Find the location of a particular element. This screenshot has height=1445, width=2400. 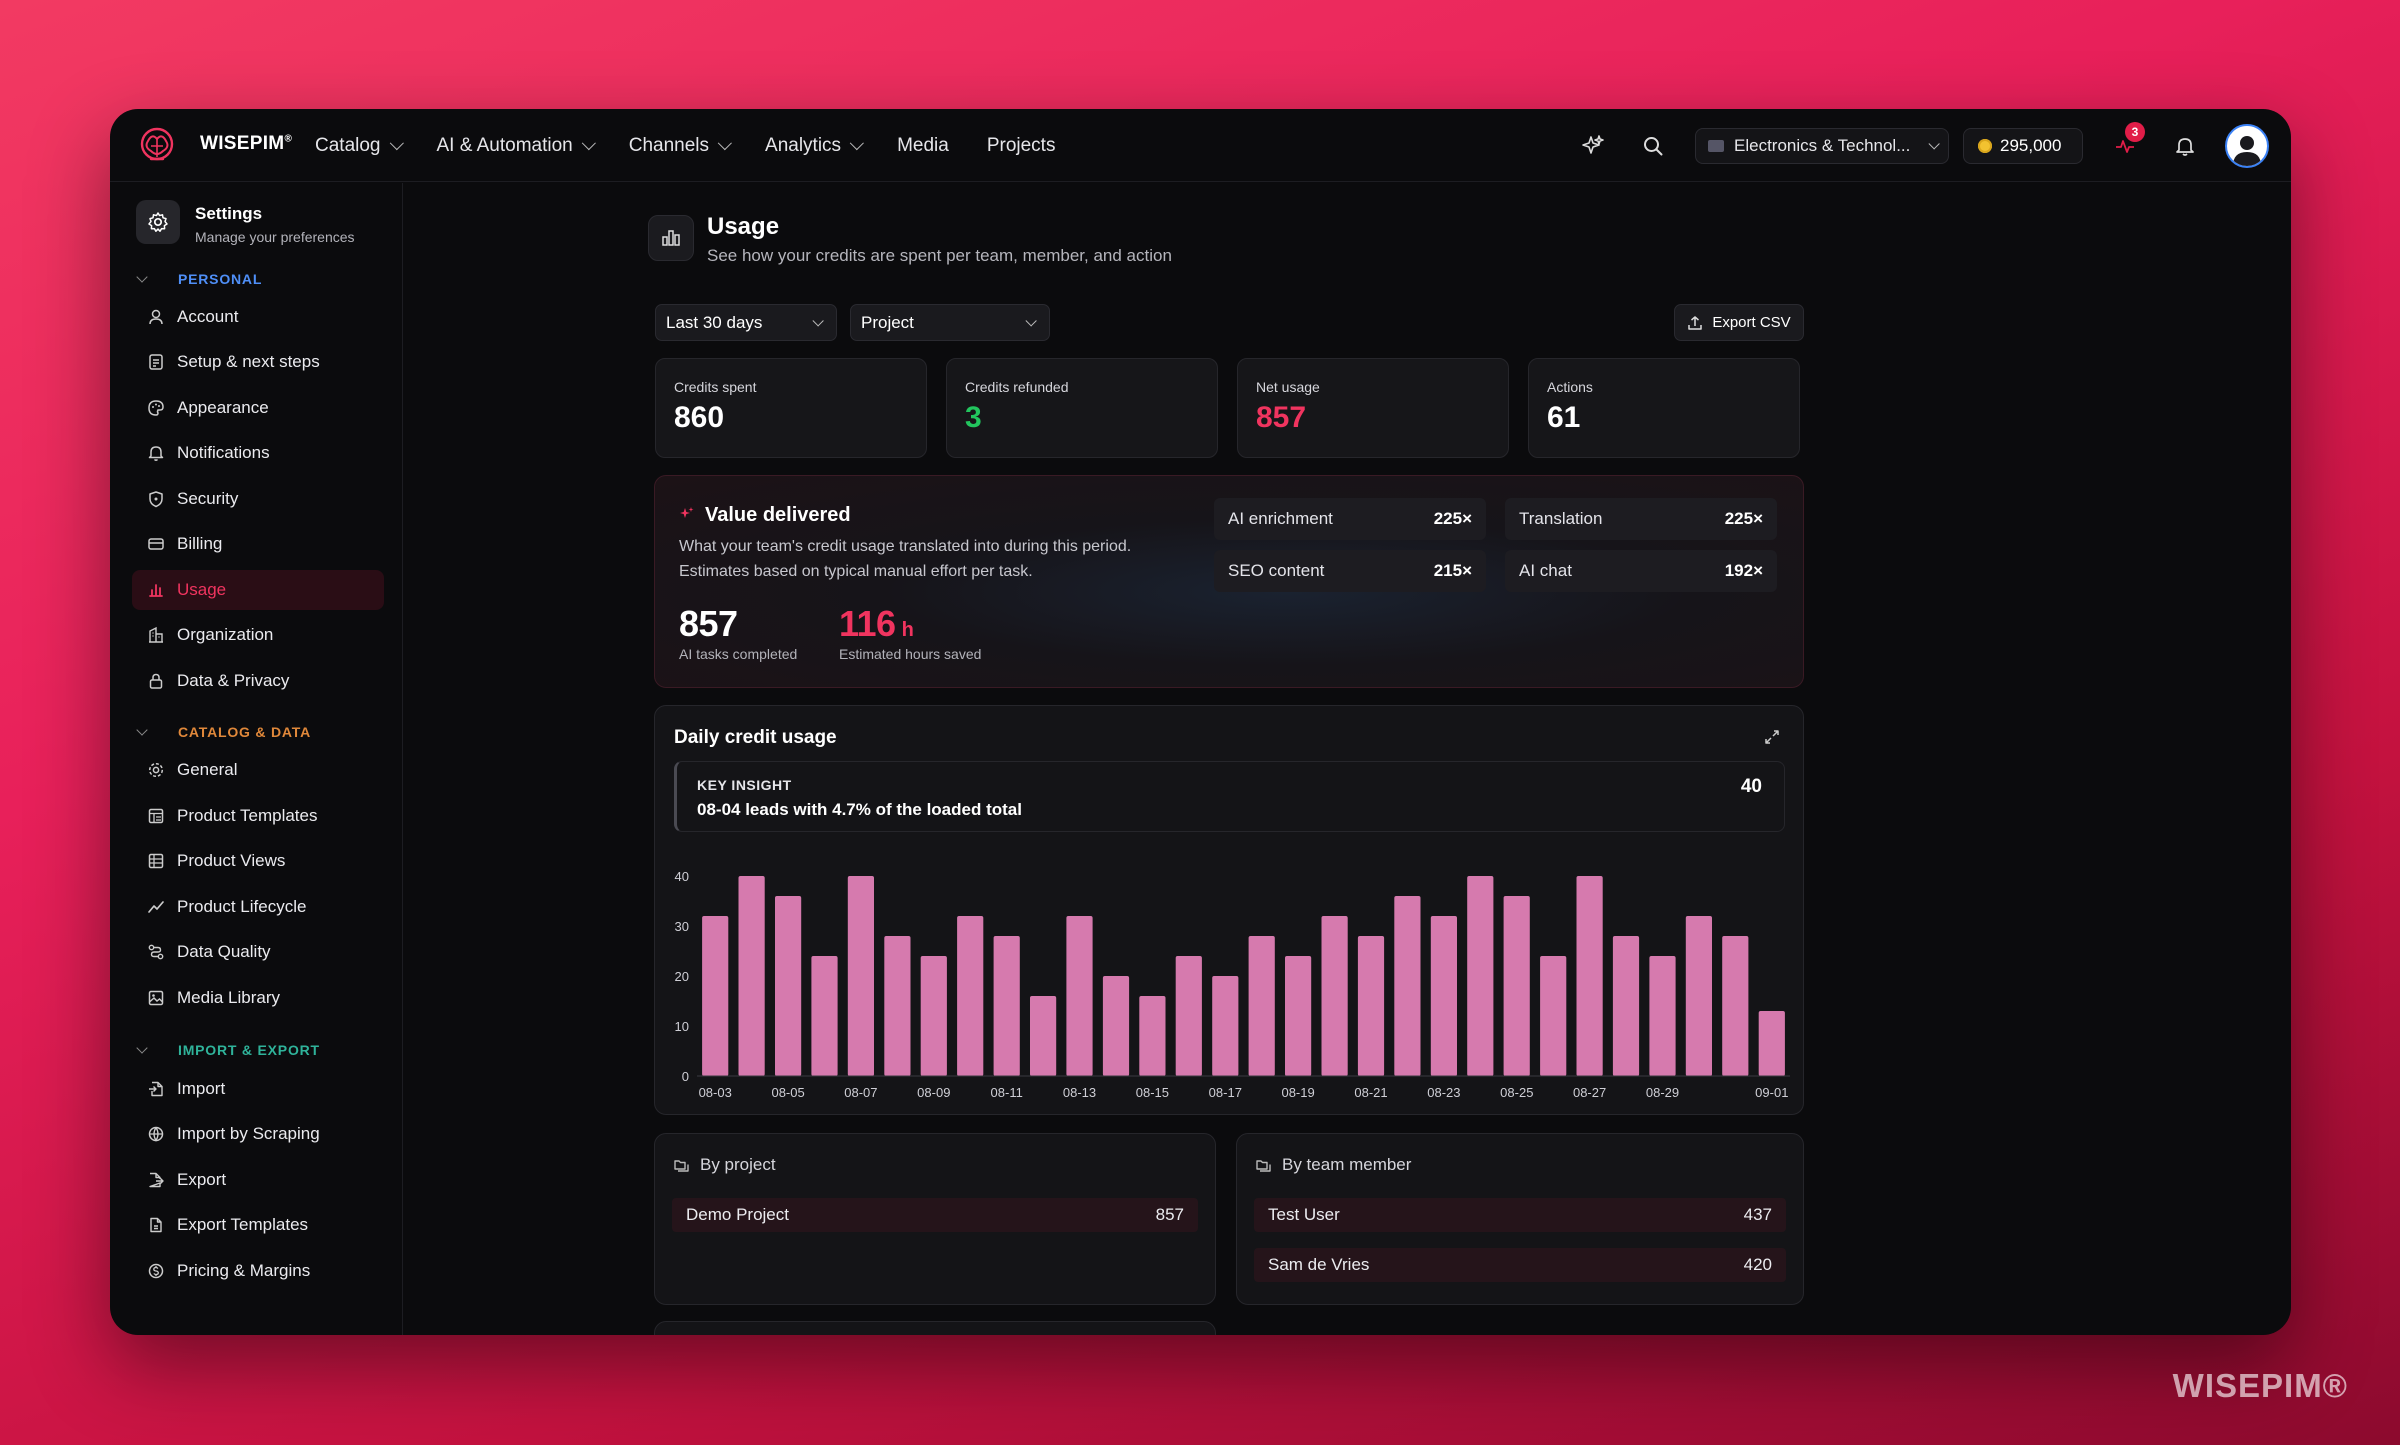

sidebar-item-pricing-margins: Pricing & Margins is located at coordinates (258, 1271).